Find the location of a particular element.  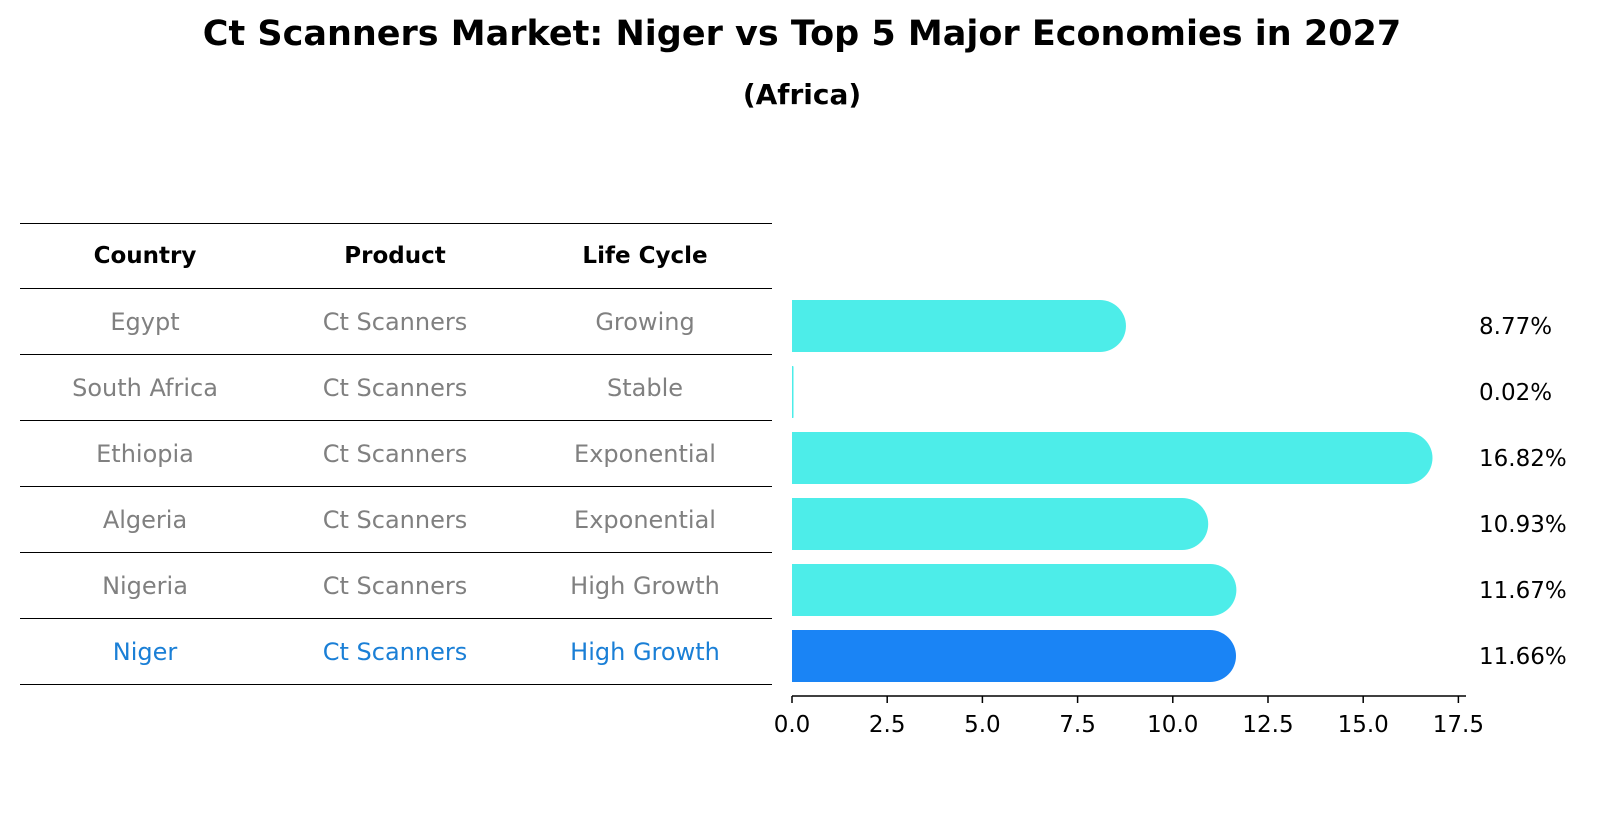

table-row: Algeria Ct Scanners Exponential is located at coordinates (396, 520).